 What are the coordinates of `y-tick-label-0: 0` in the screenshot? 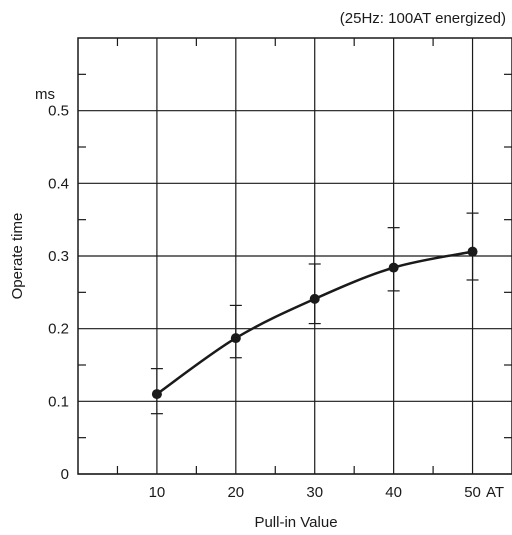 It's located at (65, 474).